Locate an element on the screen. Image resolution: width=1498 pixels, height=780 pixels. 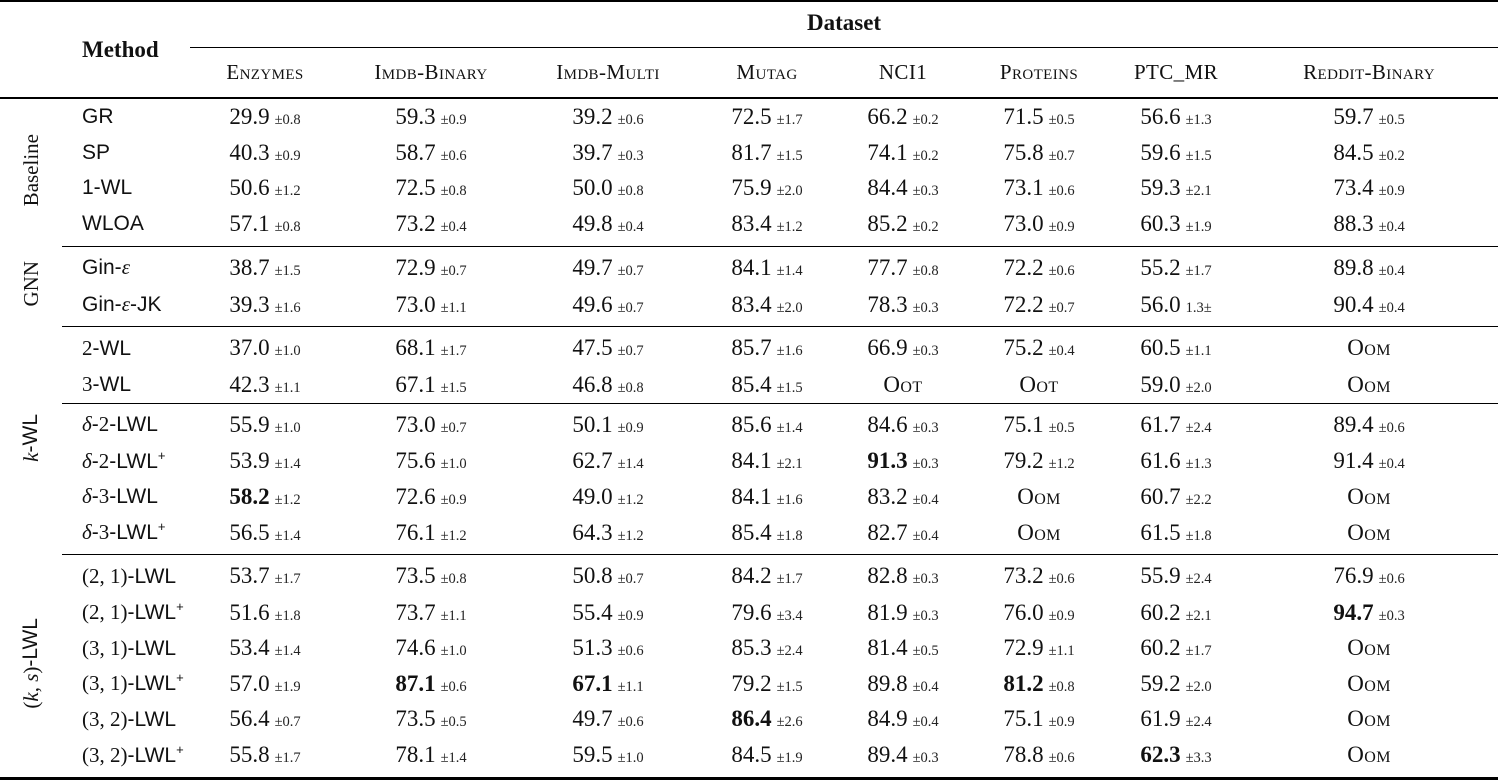
cell-1-wl-nci1: 84.4 ±0.3 is located at coordinates (903, 187).